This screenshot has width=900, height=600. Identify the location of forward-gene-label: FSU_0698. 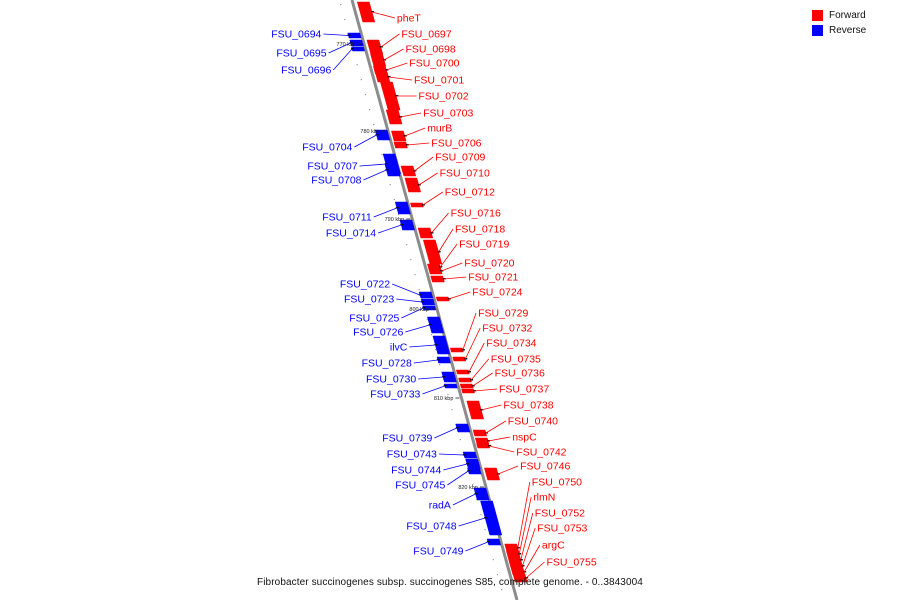
(431, 50).